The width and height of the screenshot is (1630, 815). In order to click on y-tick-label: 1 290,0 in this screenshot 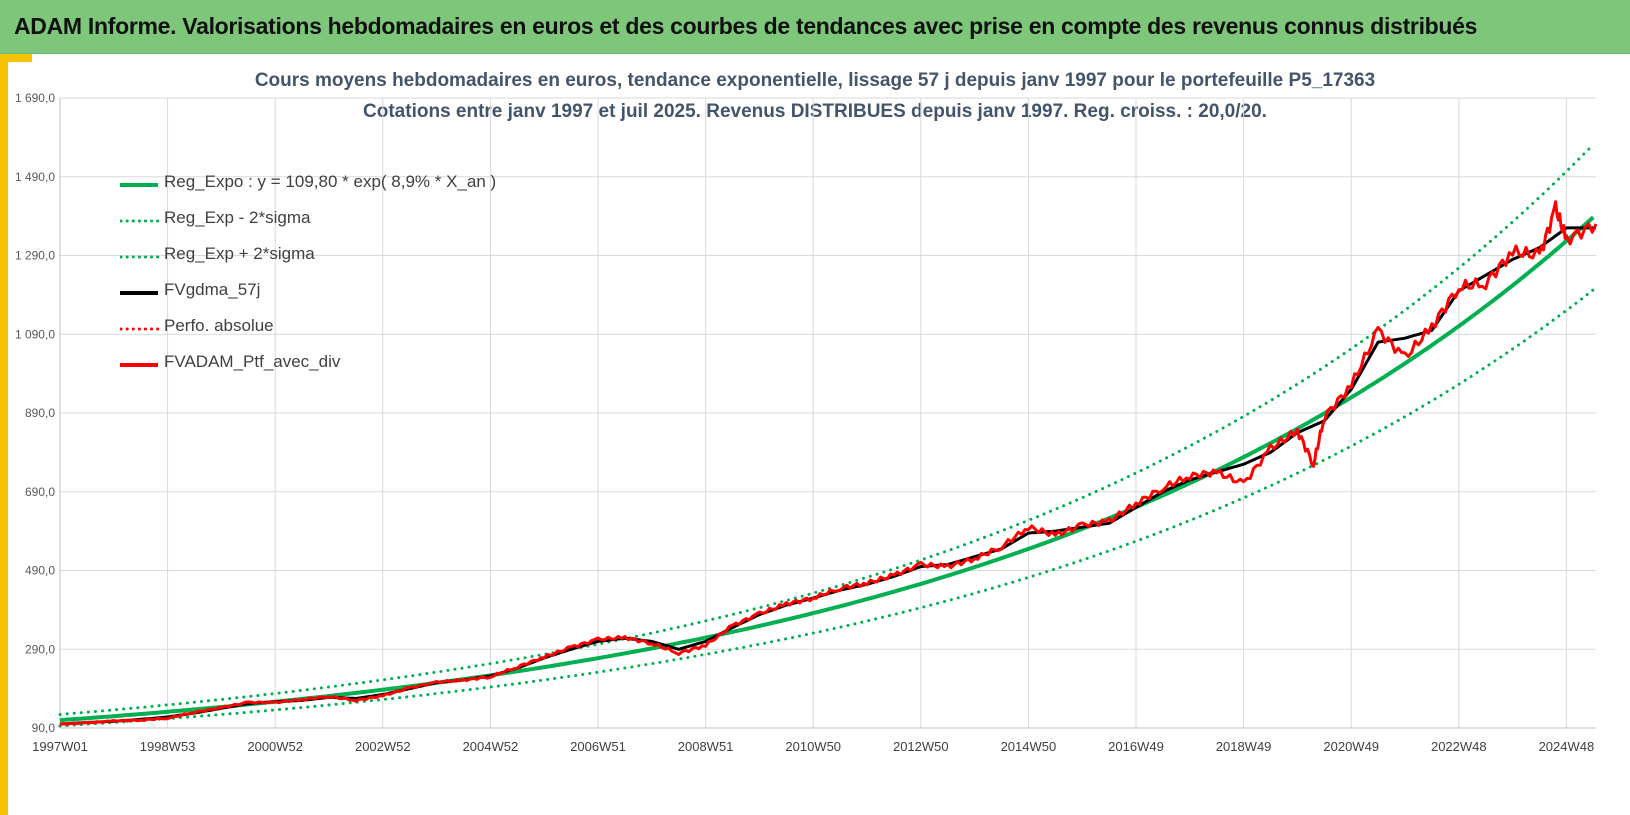, I will do `click(35, 256)`.